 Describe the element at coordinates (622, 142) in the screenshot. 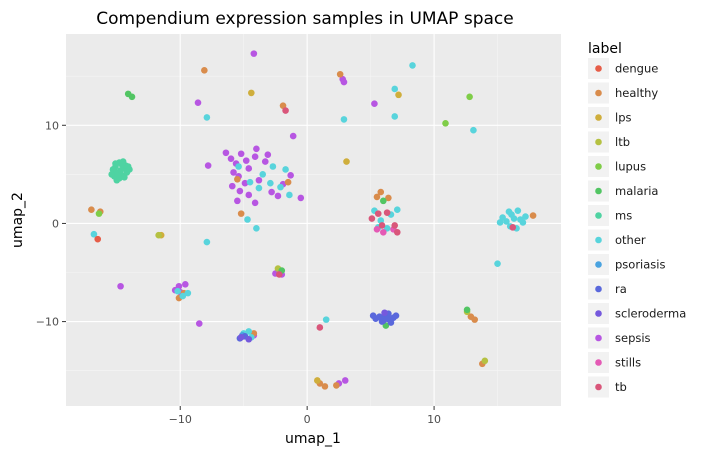

I see `legend-label-ltb: ltb` at that location.